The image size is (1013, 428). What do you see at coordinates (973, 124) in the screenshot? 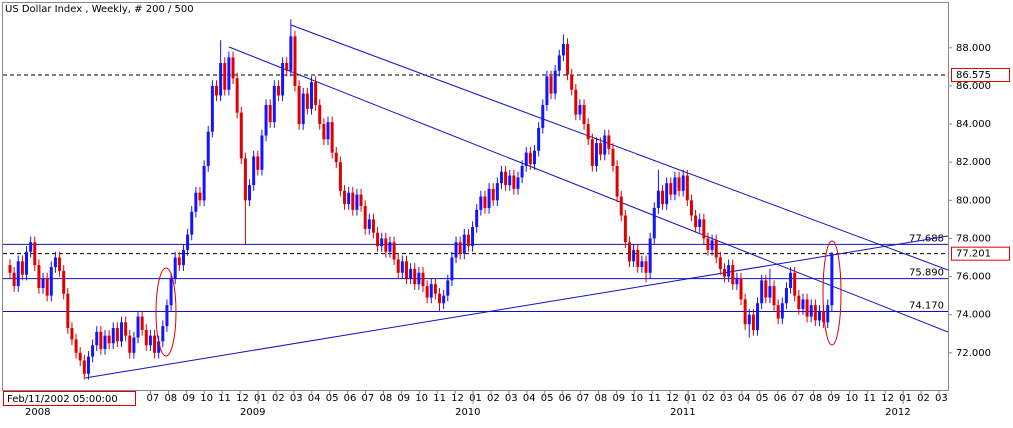
I see `y-tick-label: 84.000` at bounding box center [973, 124].